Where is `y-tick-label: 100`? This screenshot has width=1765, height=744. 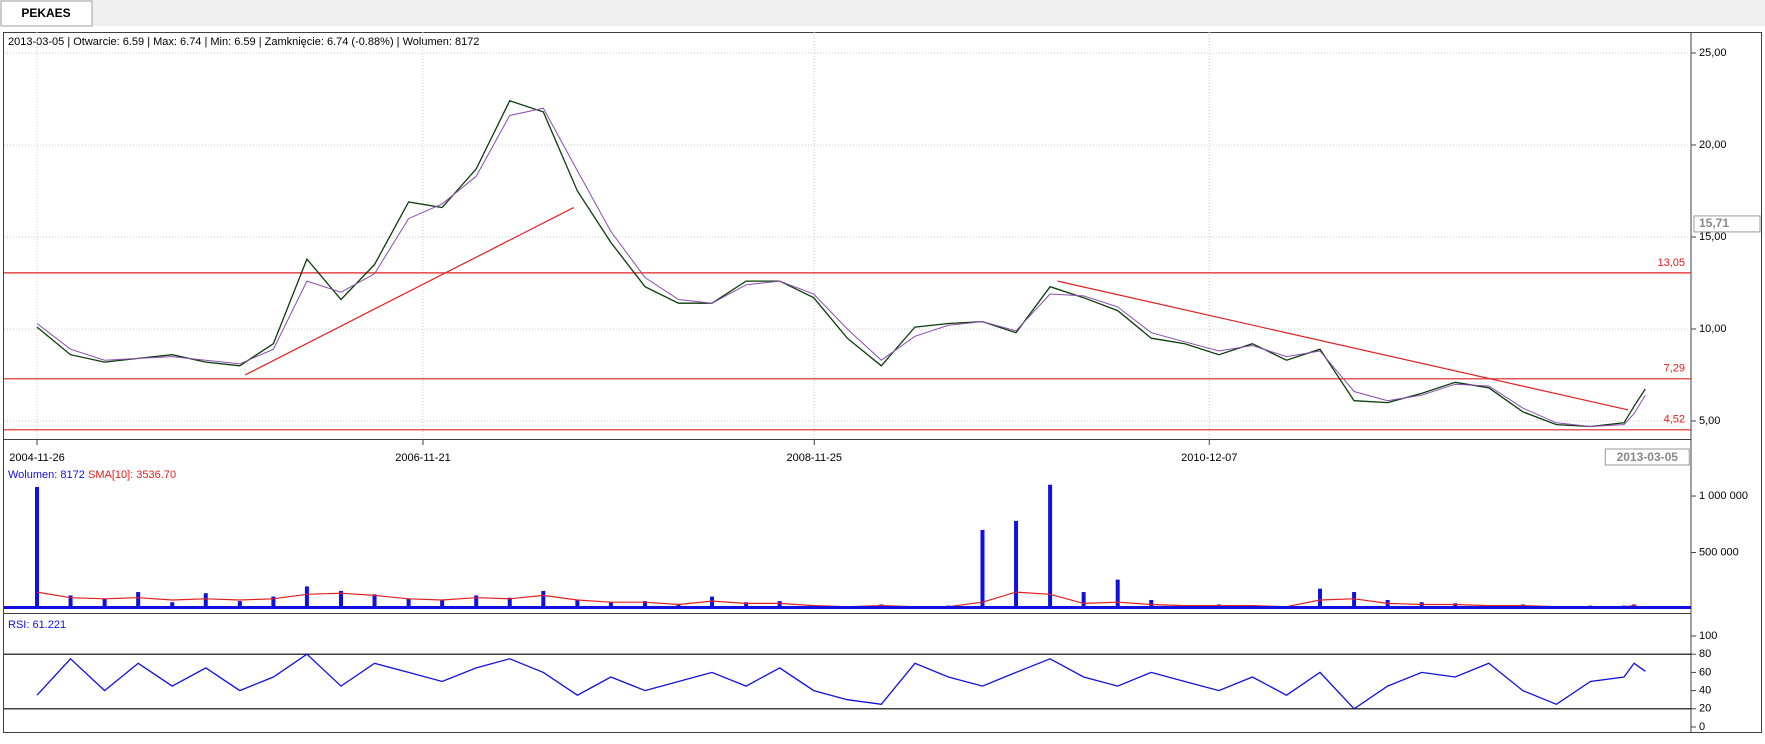 y-tick-label: 100 is located at coordinates (1708, 636).